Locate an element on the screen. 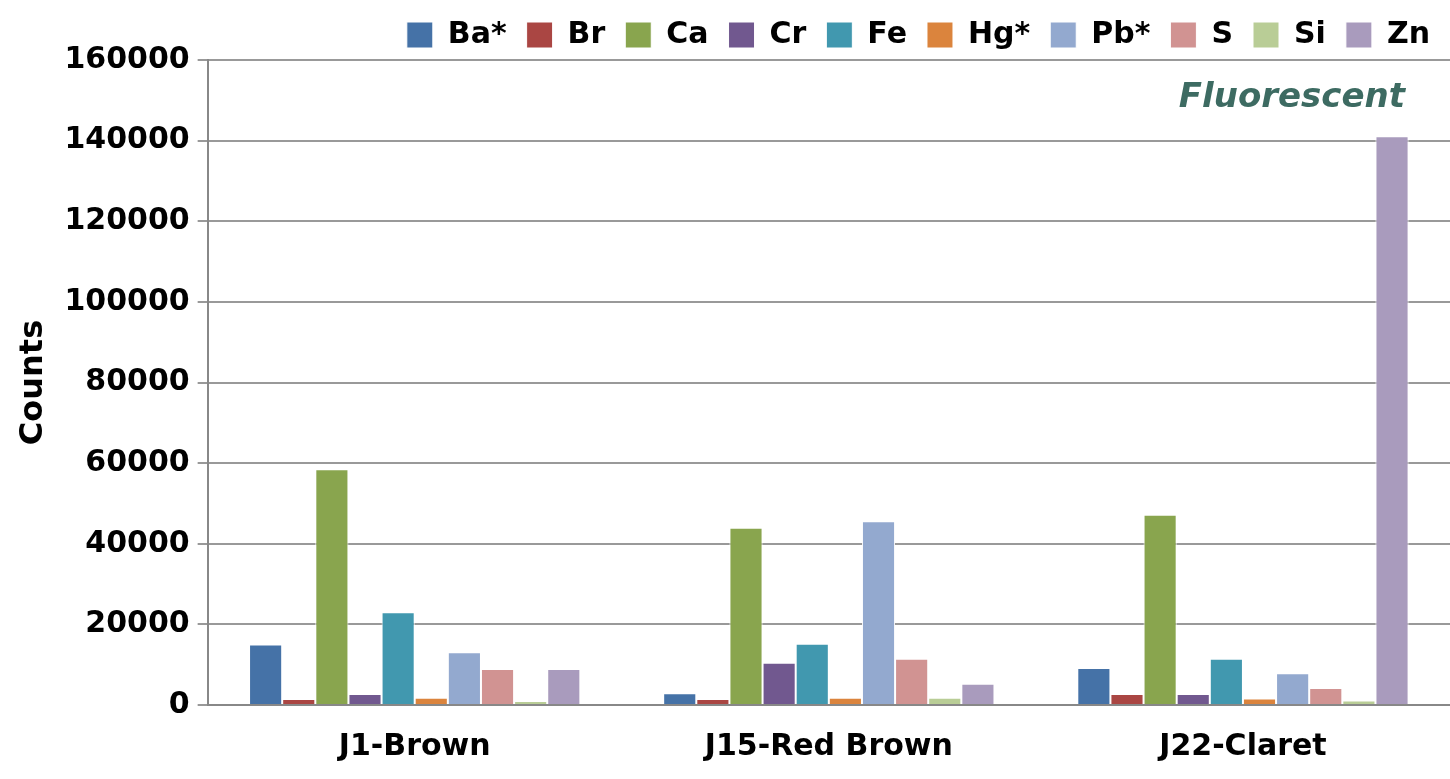 The height and width of the screenshot is (779, 1450). y-tick-label: 60000 is located at coordinates (137, 460).